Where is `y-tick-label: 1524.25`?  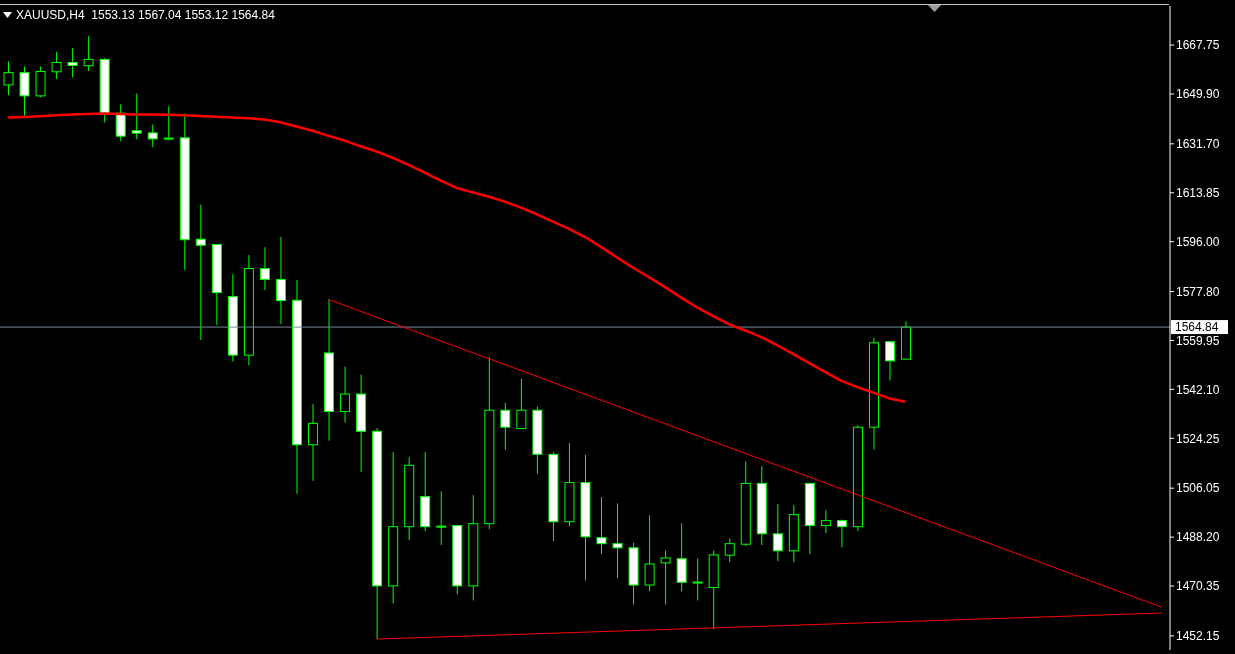 y-tick-label: 1524.25 is located at coordinates (1198, 438).